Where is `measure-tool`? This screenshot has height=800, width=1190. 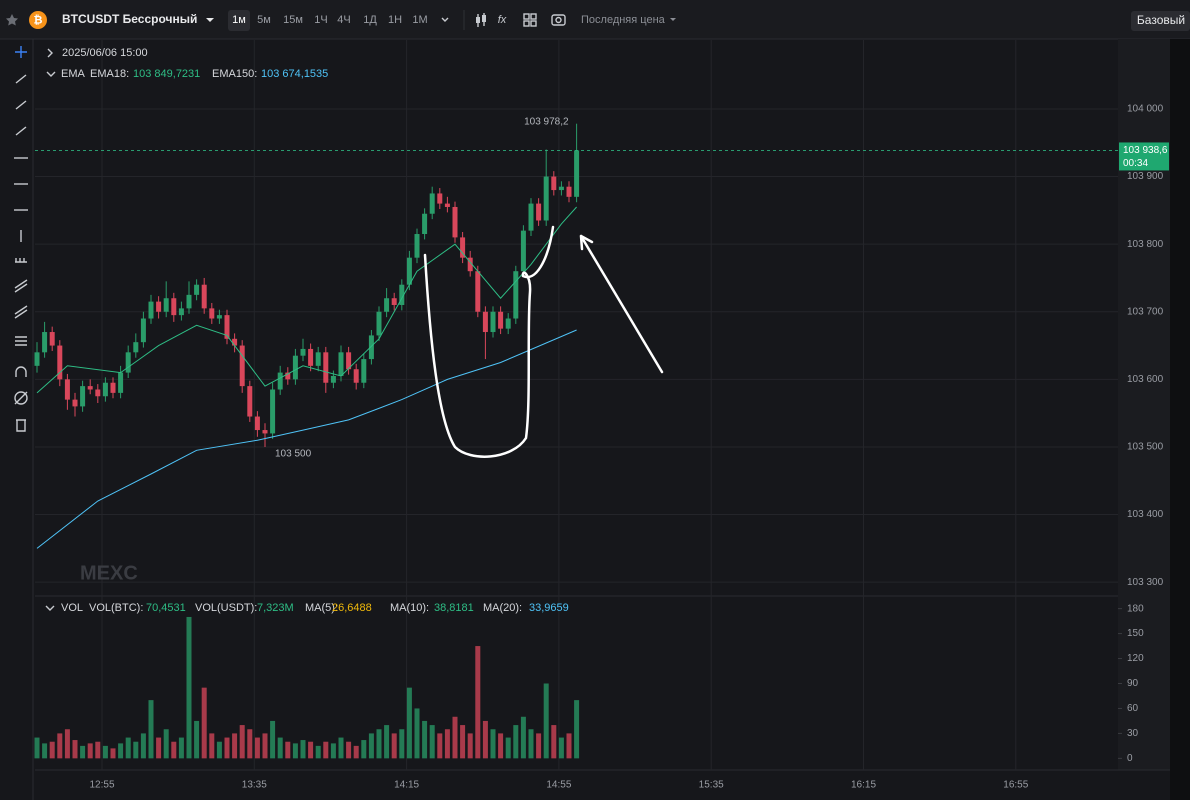
measure-tool is located at coordinates (21, 260).